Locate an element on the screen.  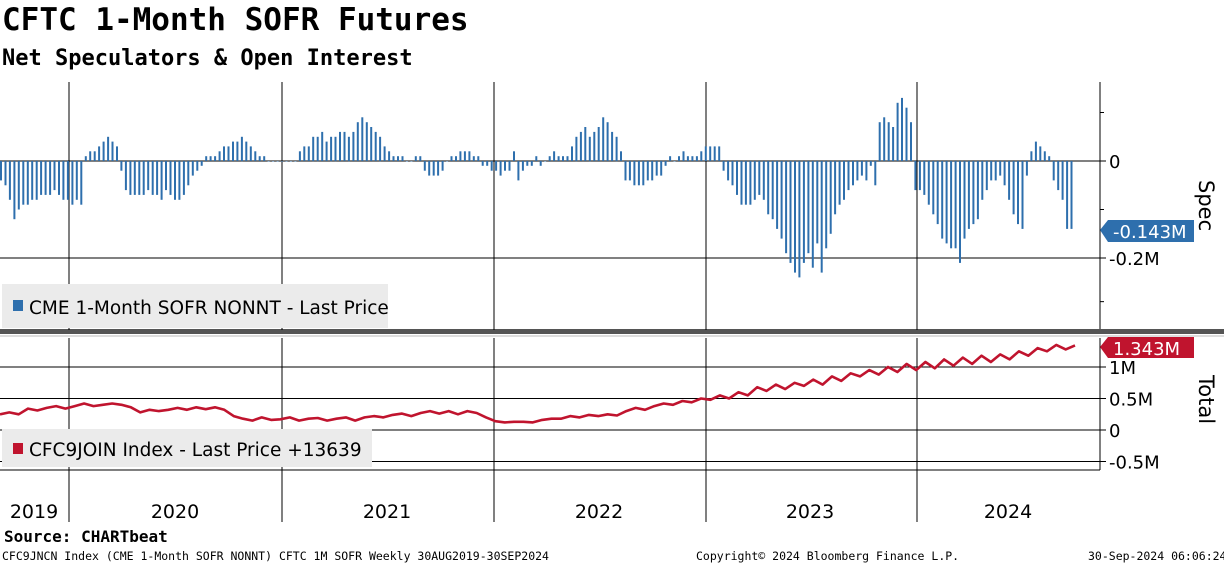
spec-tick-label: -0.2M is located at coordinates (1134, 259).